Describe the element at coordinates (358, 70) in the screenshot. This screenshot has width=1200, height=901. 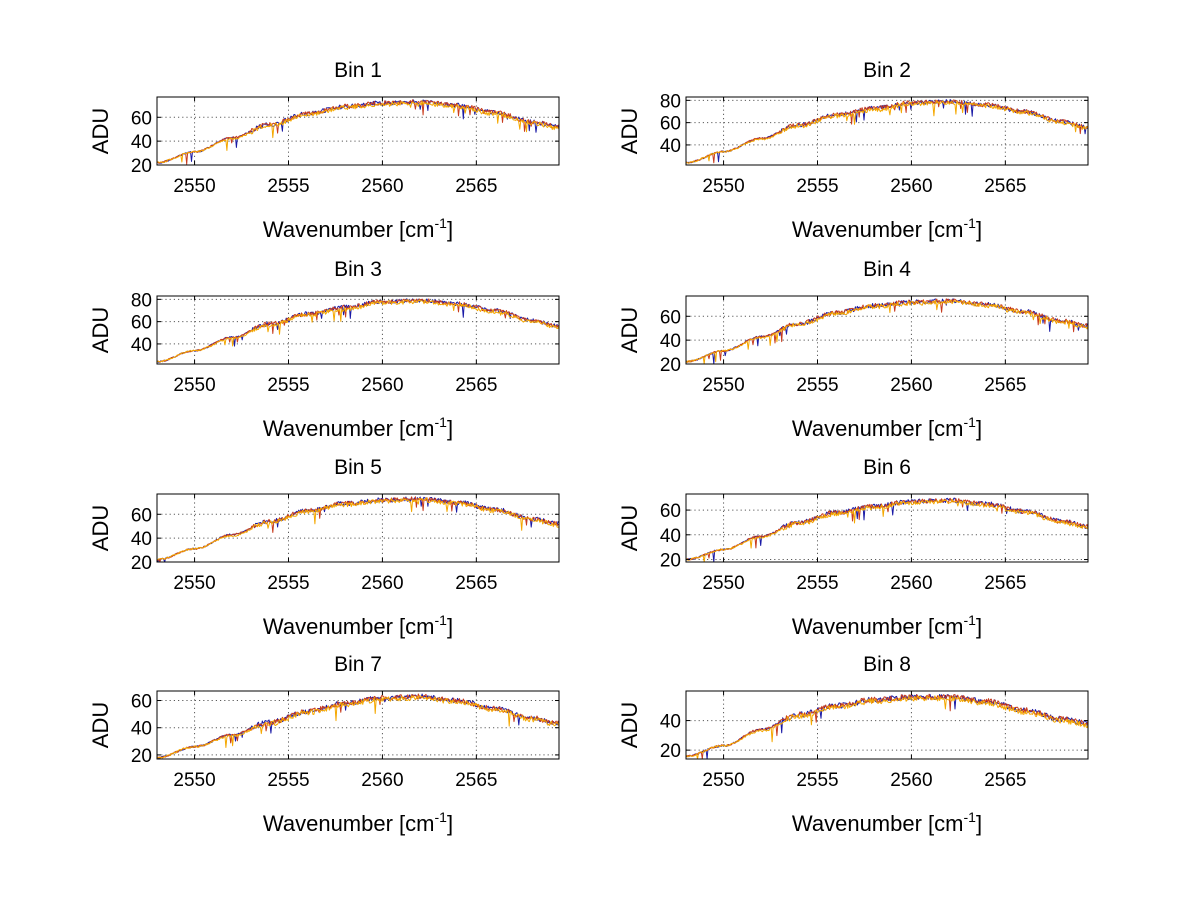
I see `subplot-title: Bin 1` at that location.